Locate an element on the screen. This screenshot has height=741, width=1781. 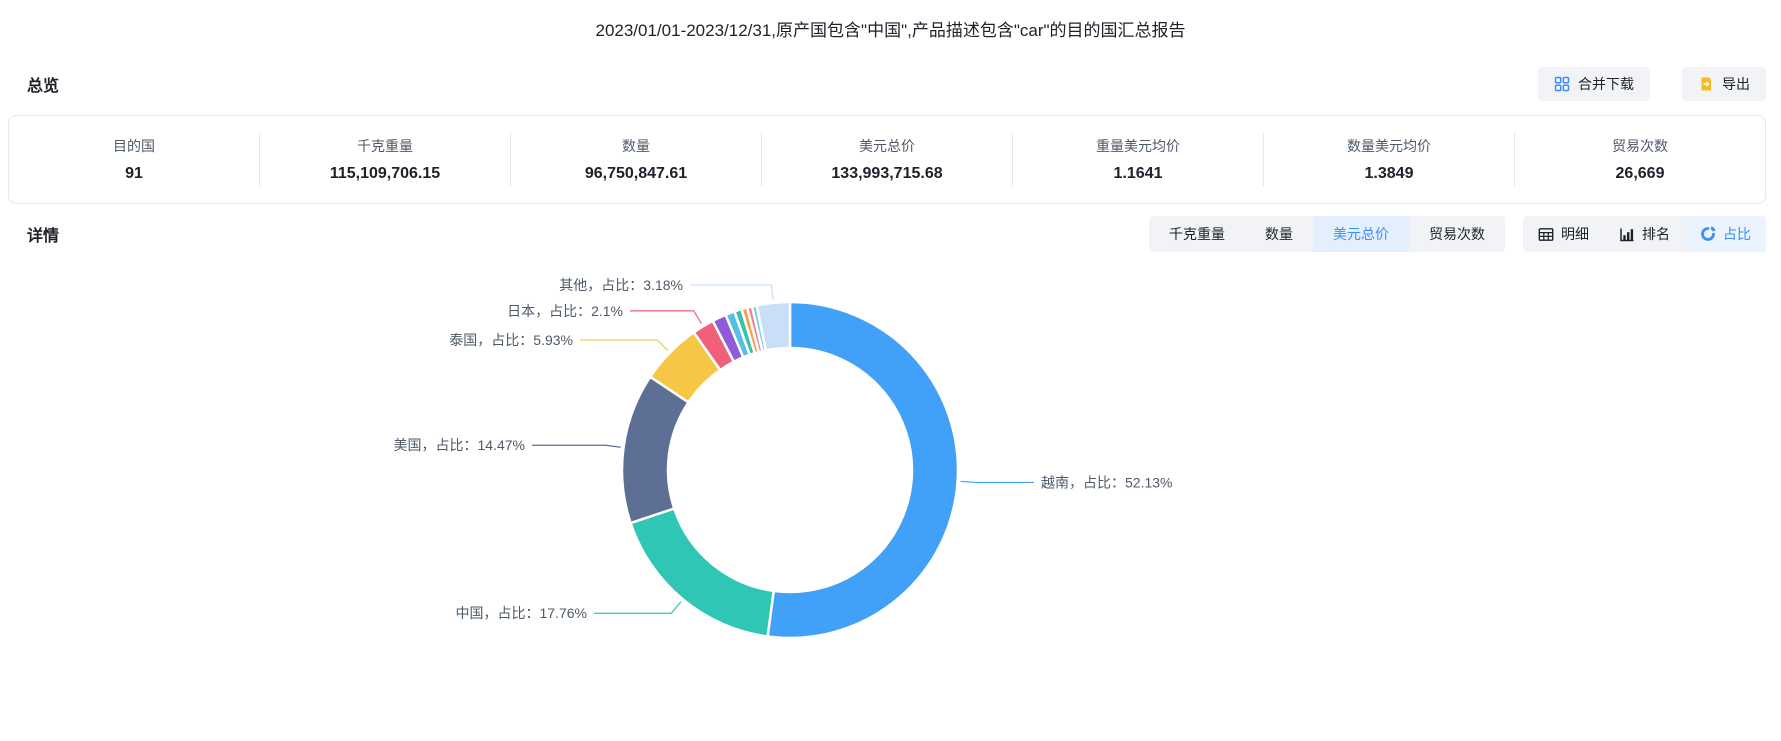
tab-label: 明细 is located at coordinates (1575, 234).